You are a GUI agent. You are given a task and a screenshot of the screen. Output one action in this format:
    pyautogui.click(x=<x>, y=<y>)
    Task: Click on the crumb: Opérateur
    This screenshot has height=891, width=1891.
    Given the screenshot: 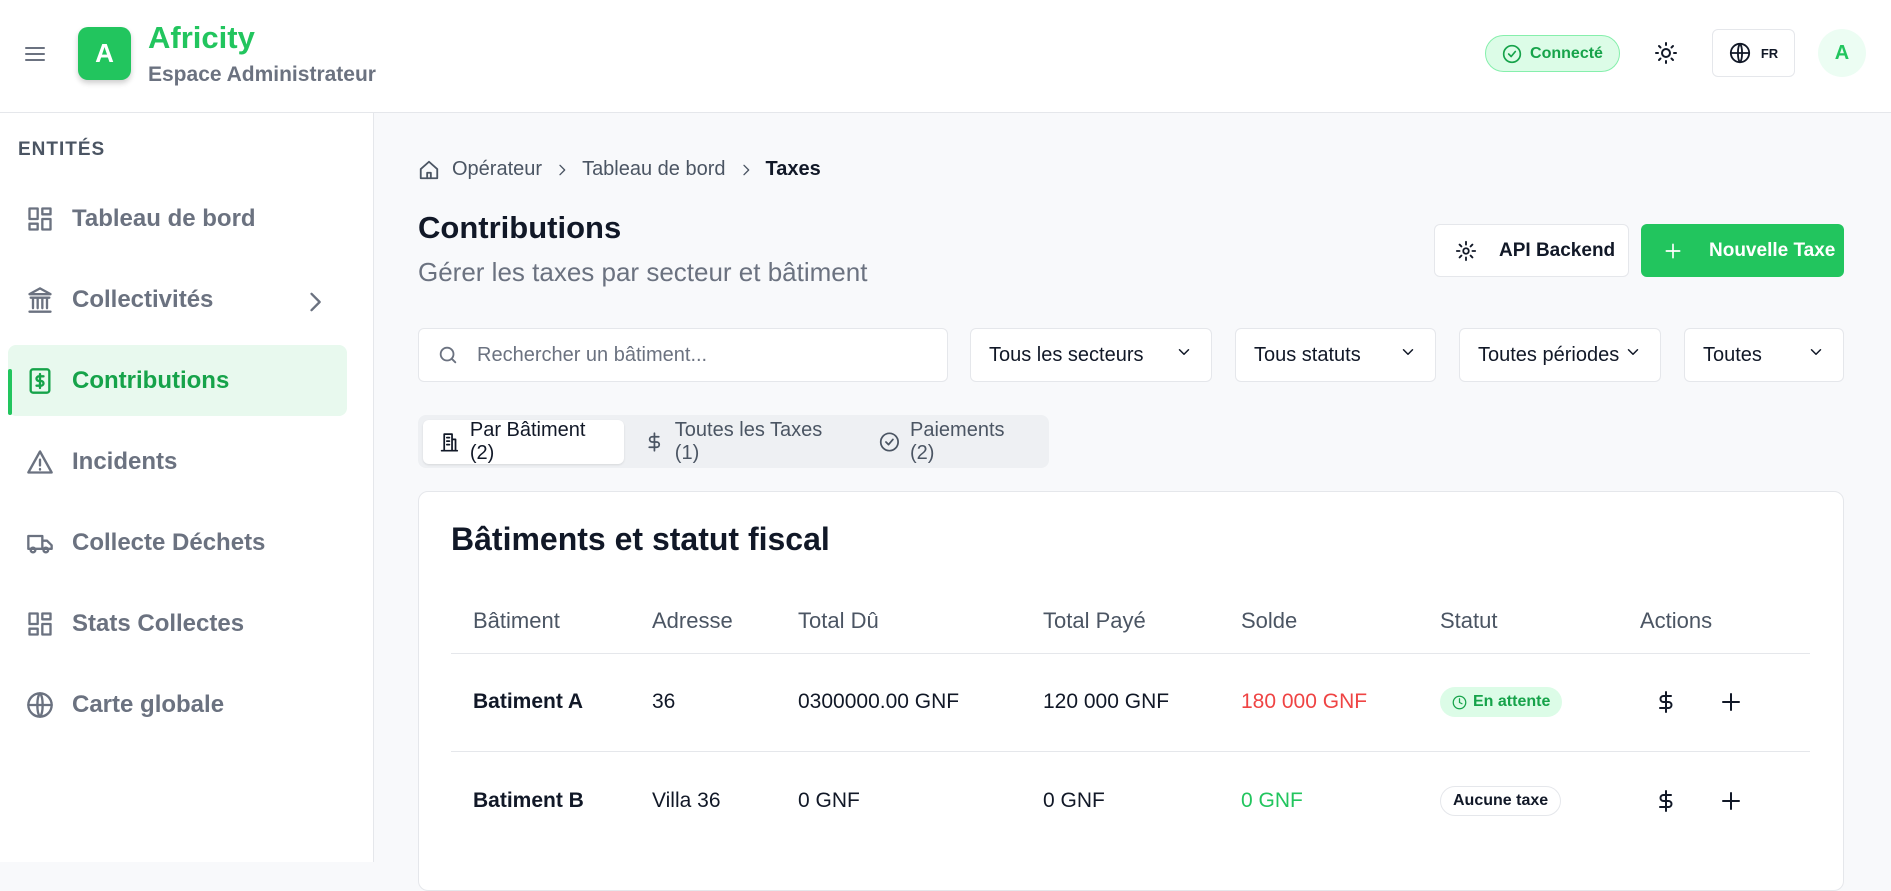 What is the action you would take?
    pyautogui.click(x=497, y=169)
    